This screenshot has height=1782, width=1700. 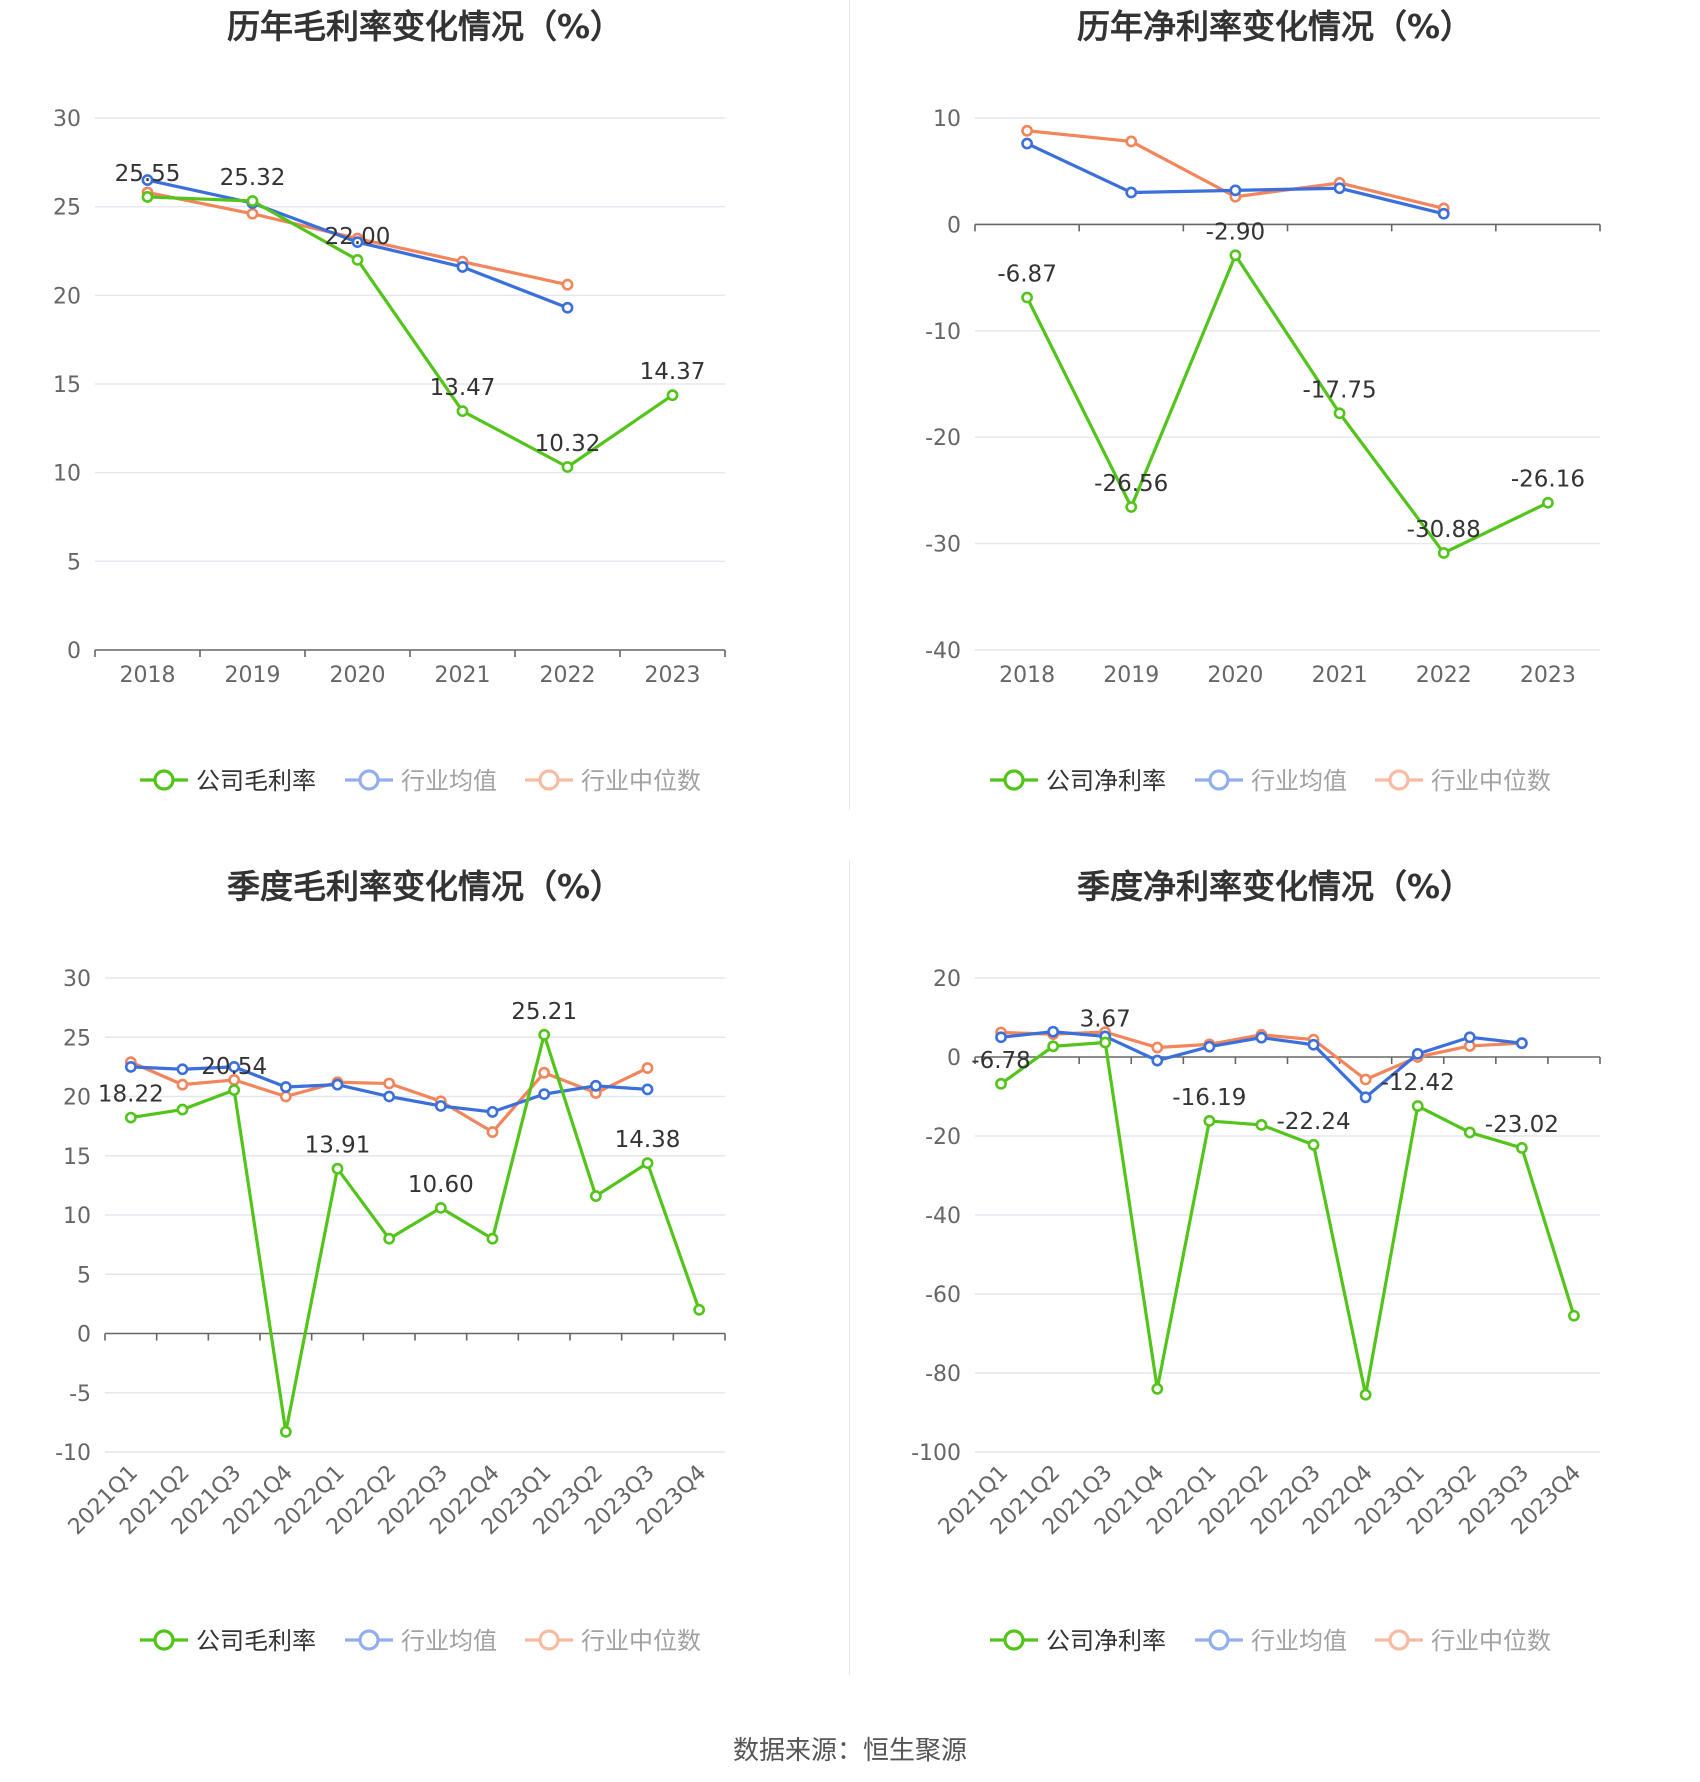 I want to click on y-tick-label: 20, so click(x=947, y=979).